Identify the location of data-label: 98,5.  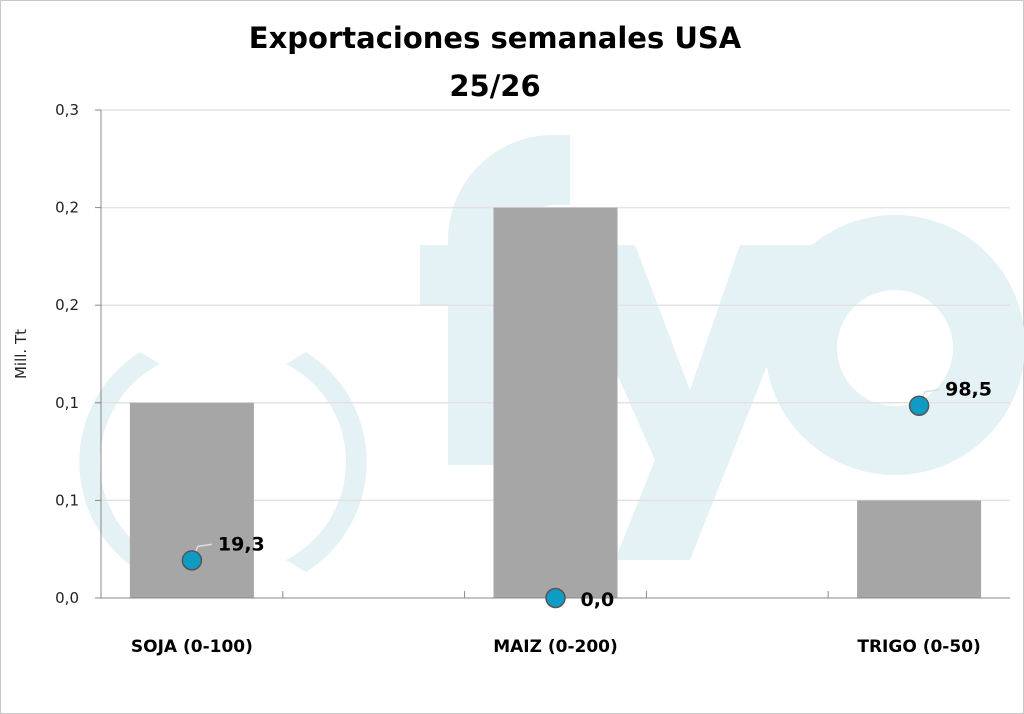
(968, 390).